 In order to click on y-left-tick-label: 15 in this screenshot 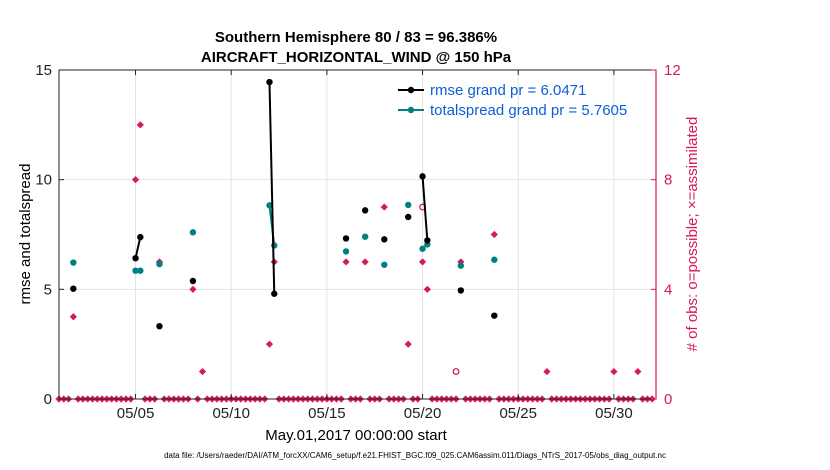, I will do `click(43, 70)`.